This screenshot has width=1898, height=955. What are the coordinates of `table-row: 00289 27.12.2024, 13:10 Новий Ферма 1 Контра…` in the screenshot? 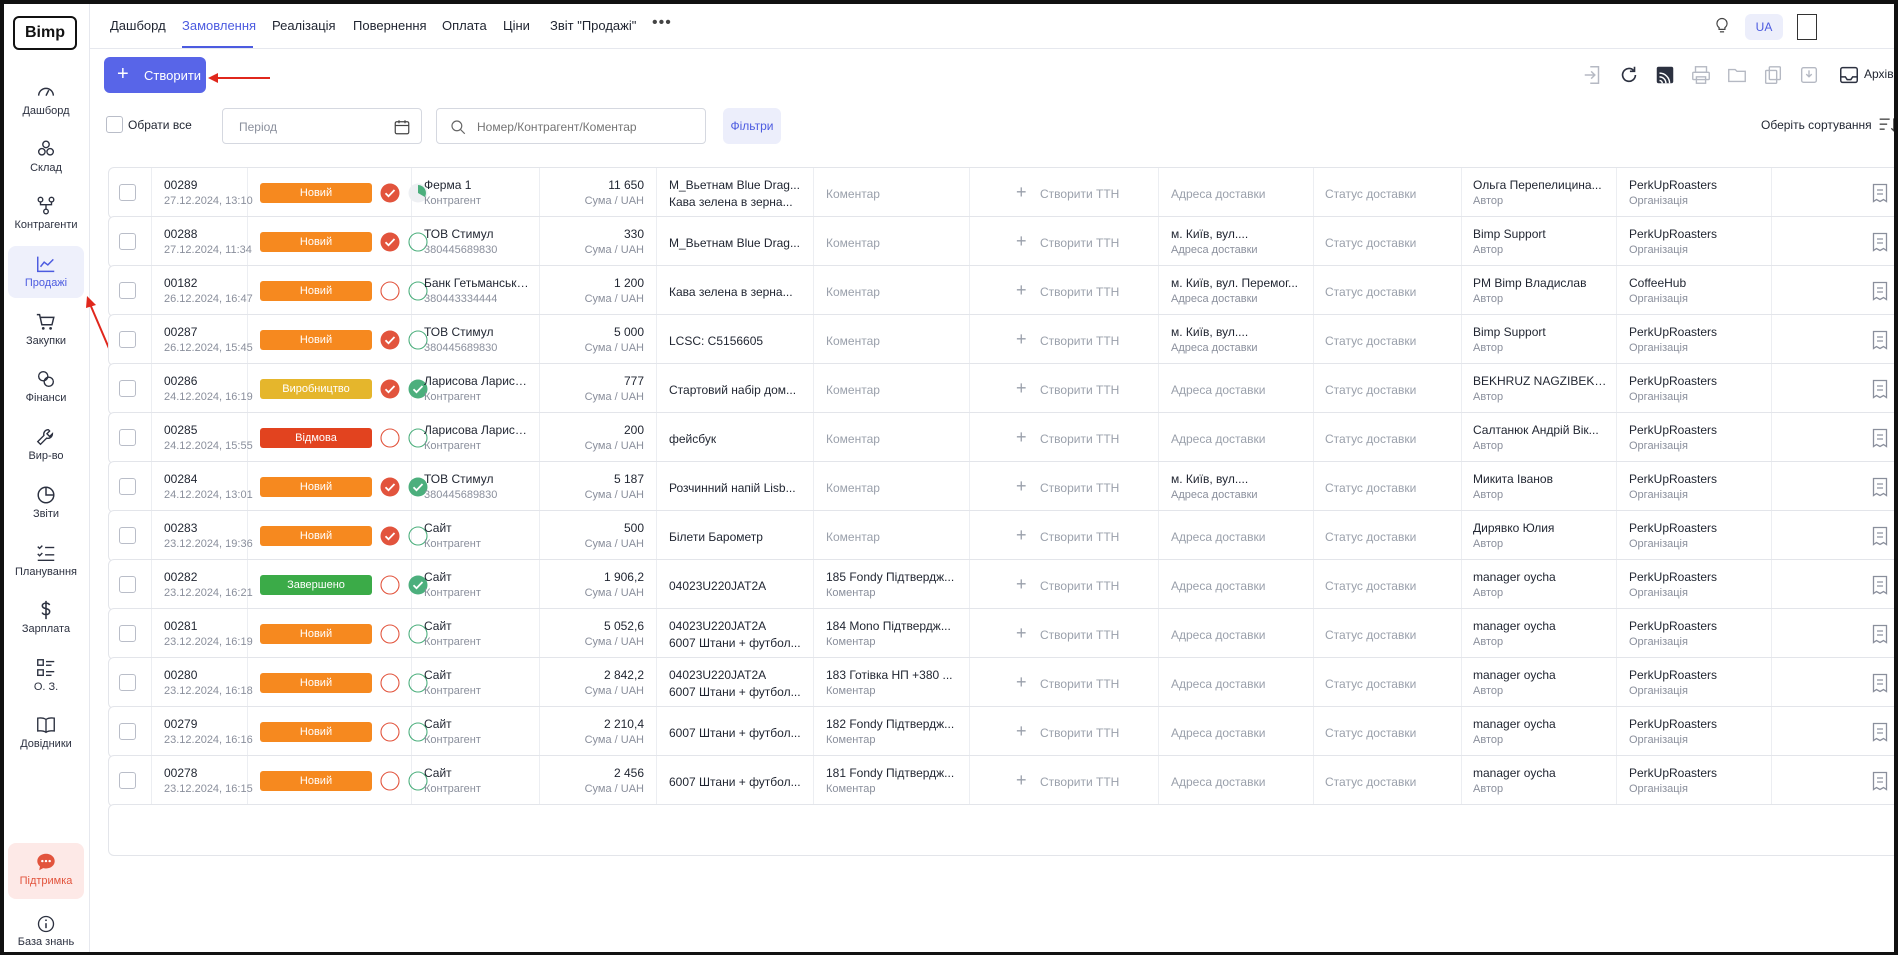 It's located at (1001, 193).